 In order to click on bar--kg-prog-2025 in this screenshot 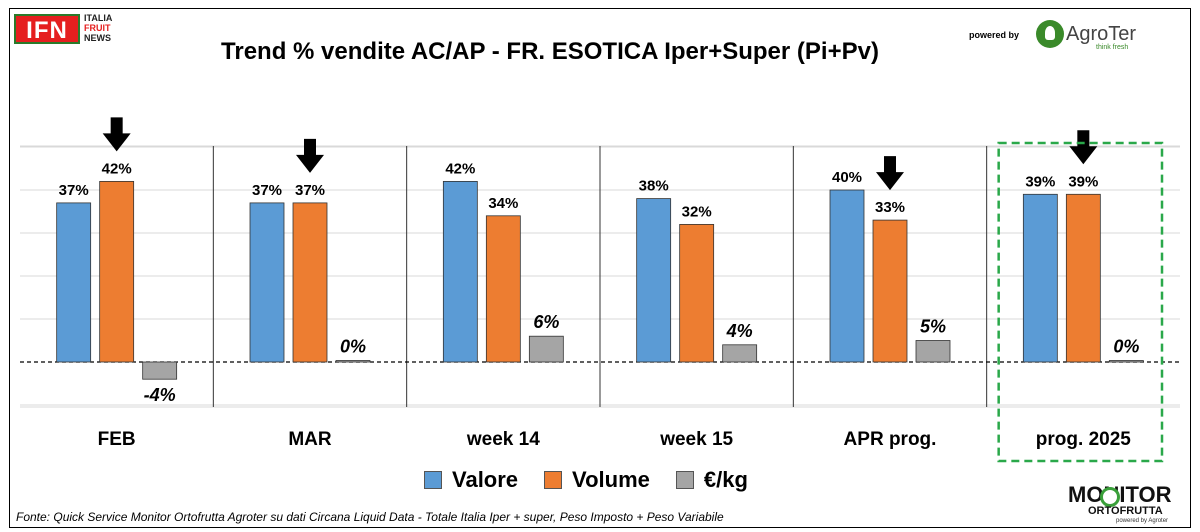, I will do `click(1126, 361)`.